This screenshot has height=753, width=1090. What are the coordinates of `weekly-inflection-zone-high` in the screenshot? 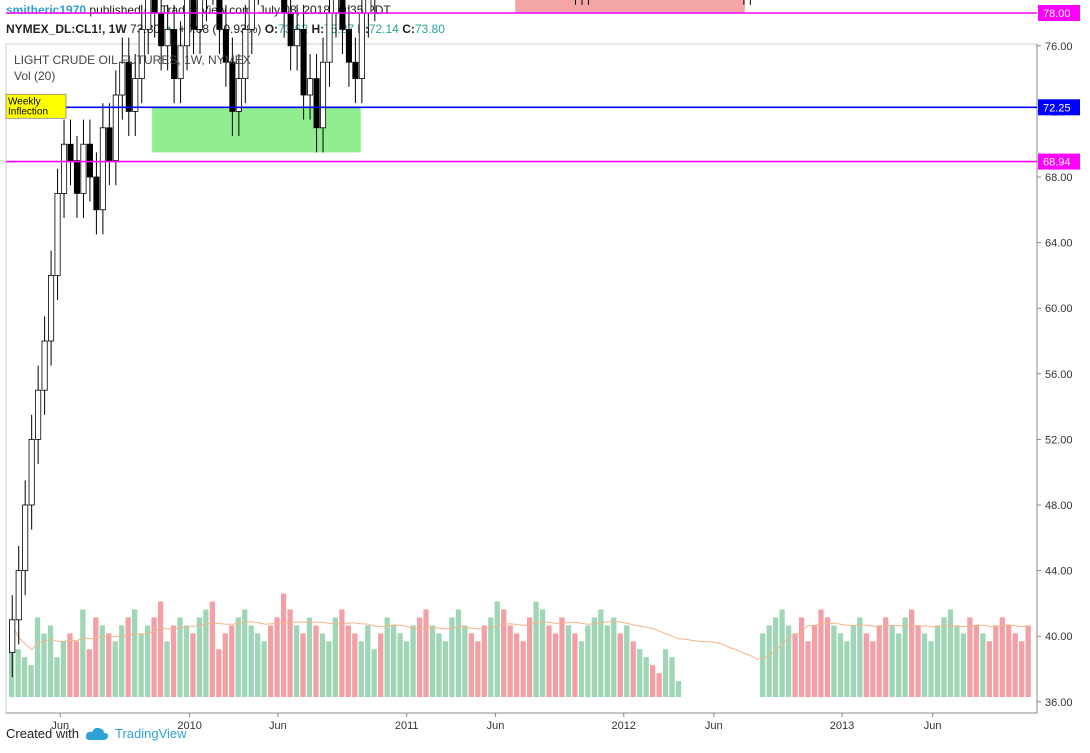 It's located at (630, 6).